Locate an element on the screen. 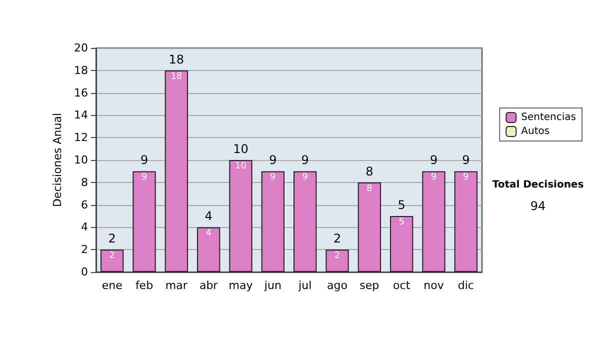 This screenshot has height=340, width=600. x-tick-label: sep is located at coordinates (370, 285).